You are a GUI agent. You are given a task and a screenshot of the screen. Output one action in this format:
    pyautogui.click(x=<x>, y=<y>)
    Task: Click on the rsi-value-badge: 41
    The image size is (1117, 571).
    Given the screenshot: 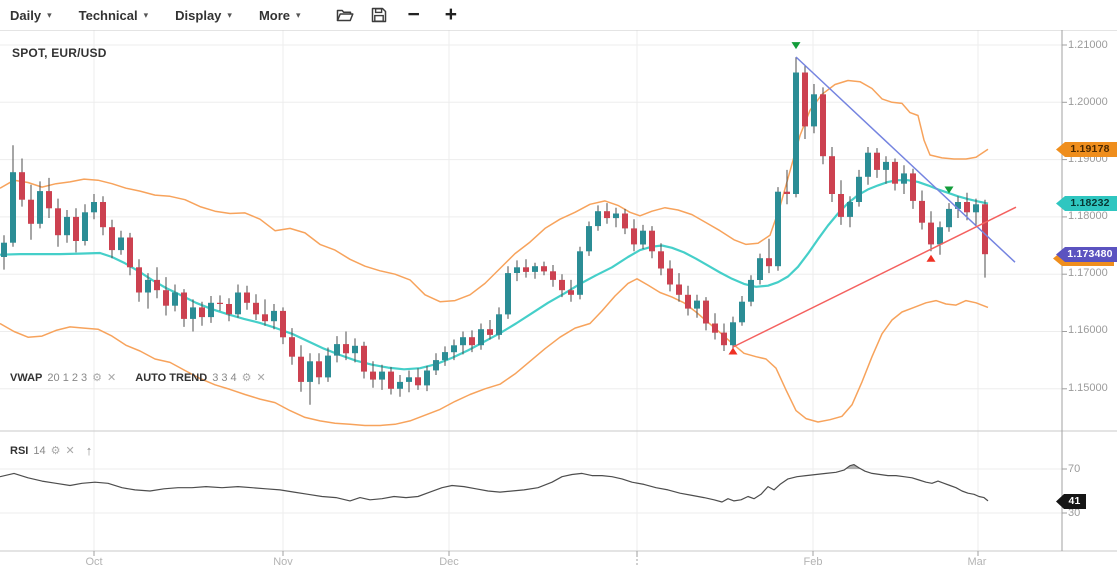 What is the action you would take?
    pyautogui.click(x=1071, y=501)
    